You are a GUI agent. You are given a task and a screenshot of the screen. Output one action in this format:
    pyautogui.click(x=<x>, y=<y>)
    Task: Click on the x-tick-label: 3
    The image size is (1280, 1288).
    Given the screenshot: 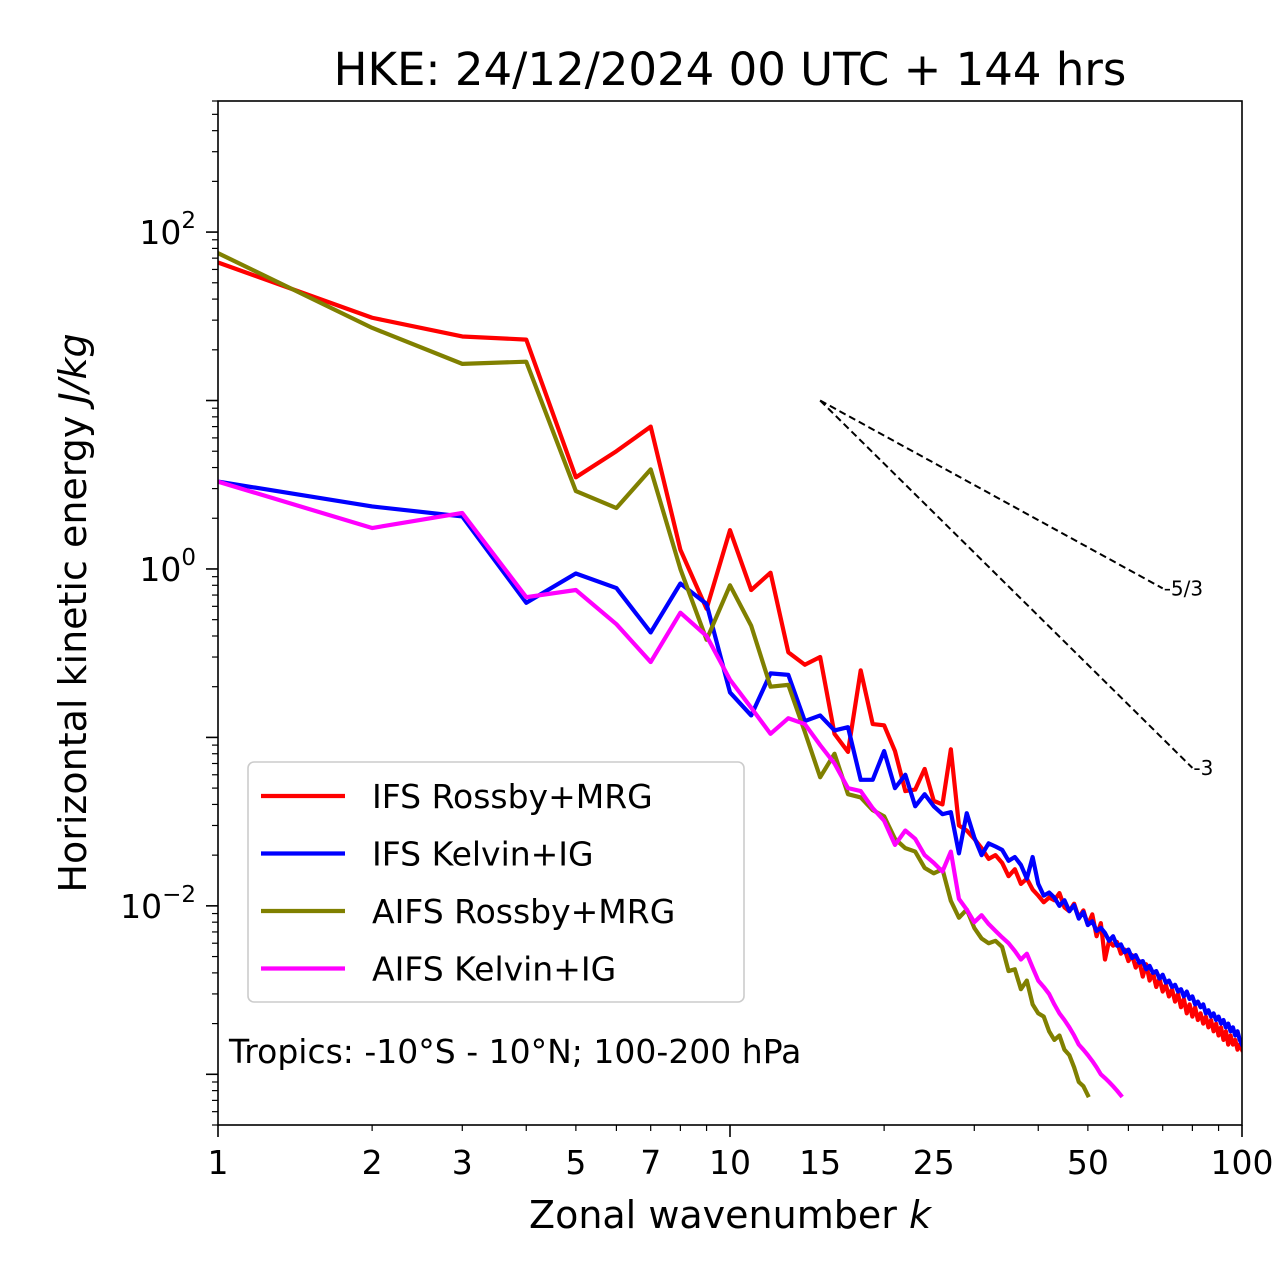 What is the action you would take?
    pyautogui.click(x=462, y=1162)
    